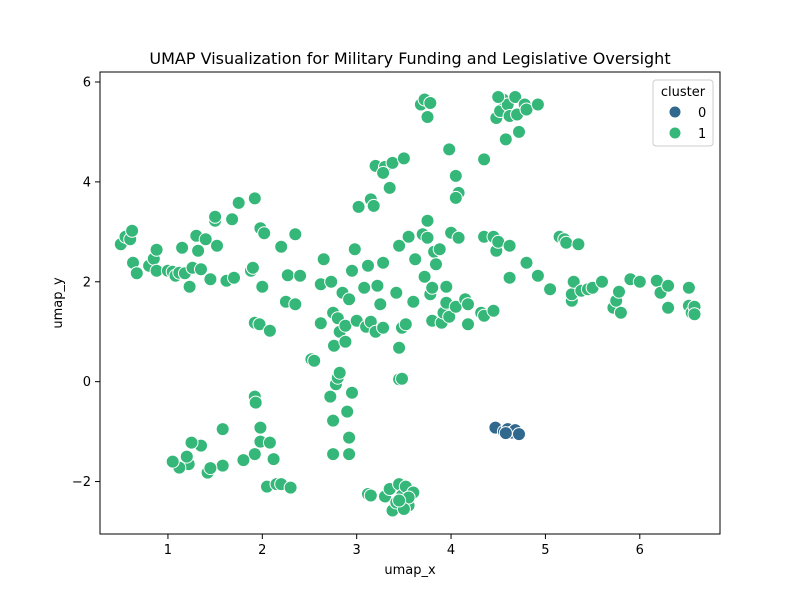 This screenshot has height=600, width=800. Describe the element at coordinates (683, 113) in the screenshot. I see `legend-box` at that location.